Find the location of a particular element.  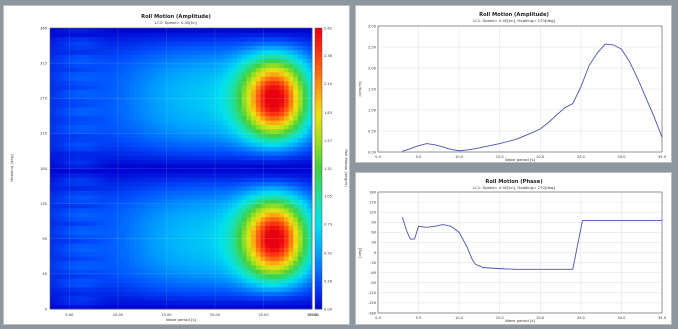

x-tick-label: 25.0 is located at coordinates (581, 157).